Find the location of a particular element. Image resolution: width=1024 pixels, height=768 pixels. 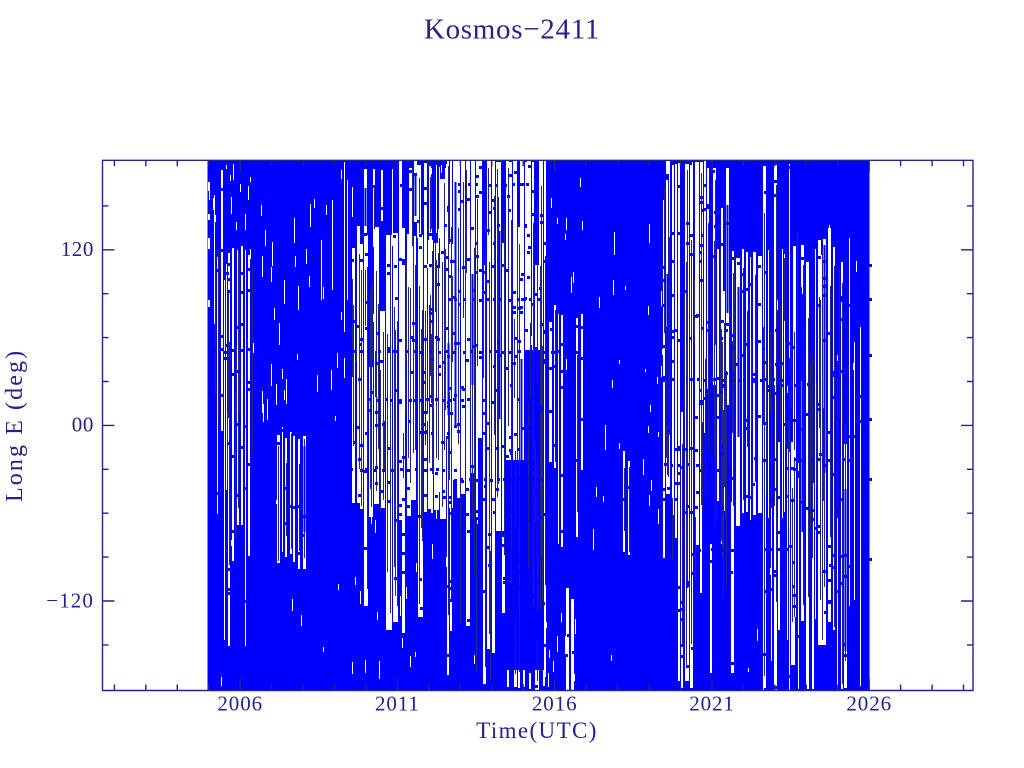

svg-text: 2016 is located at coordinates (555, 704).